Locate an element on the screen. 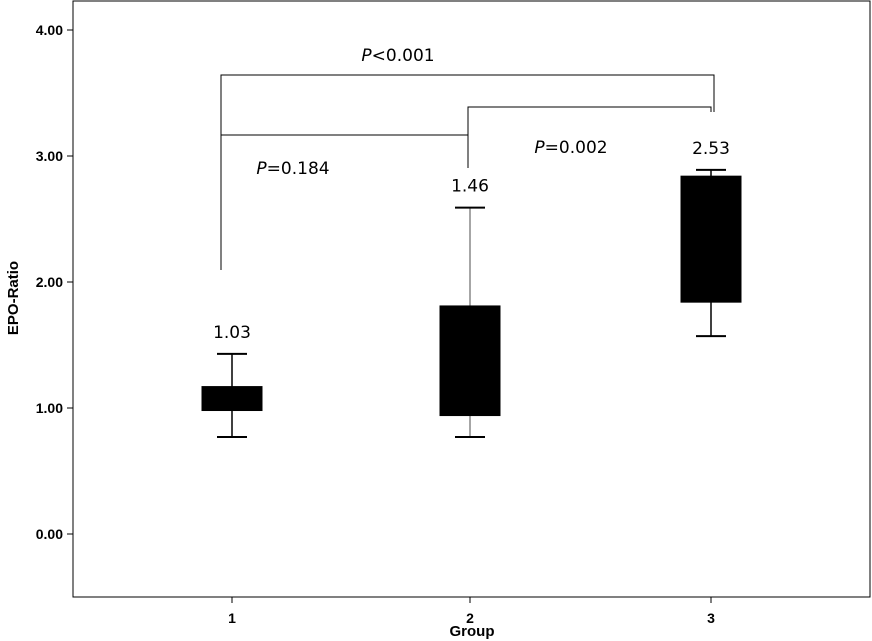  box-group-3: 2.53 is located at coordinates (711, 238).